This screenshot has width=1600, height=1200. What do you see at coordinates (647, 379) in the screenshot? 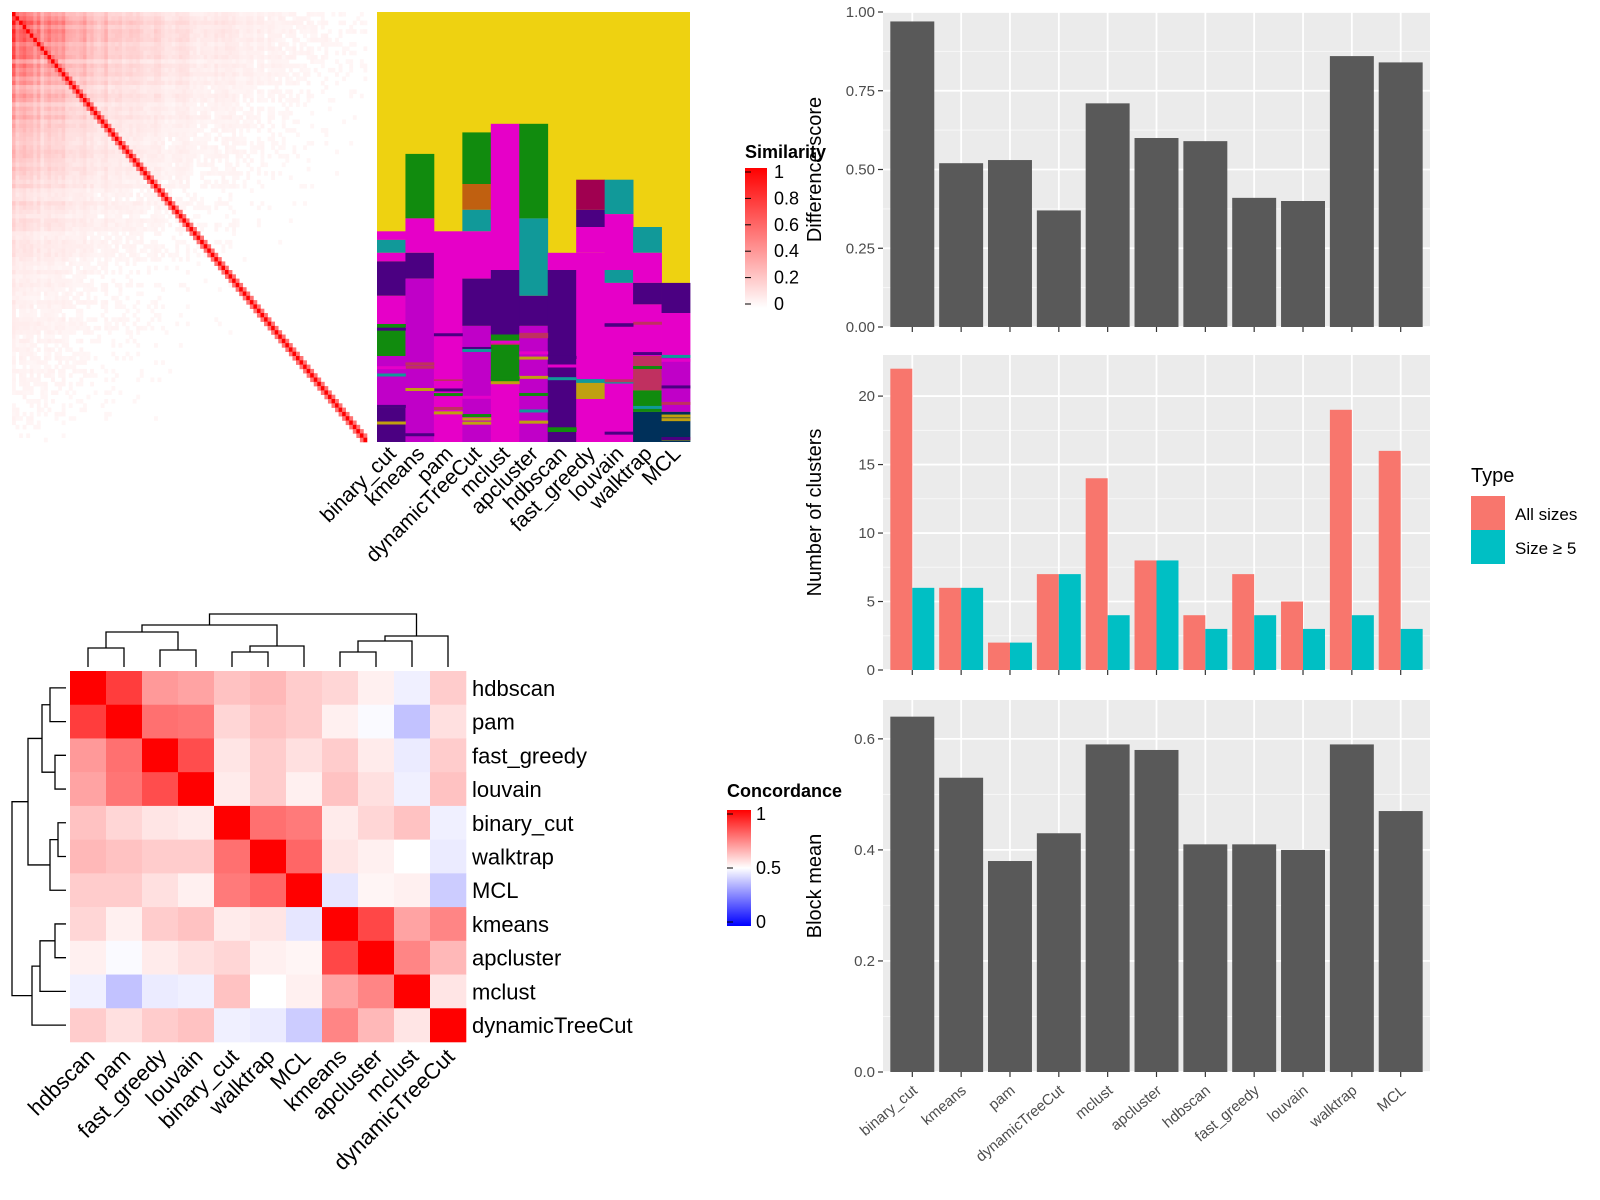
I see `cluster-stripe` at bounding box center [647, 379].